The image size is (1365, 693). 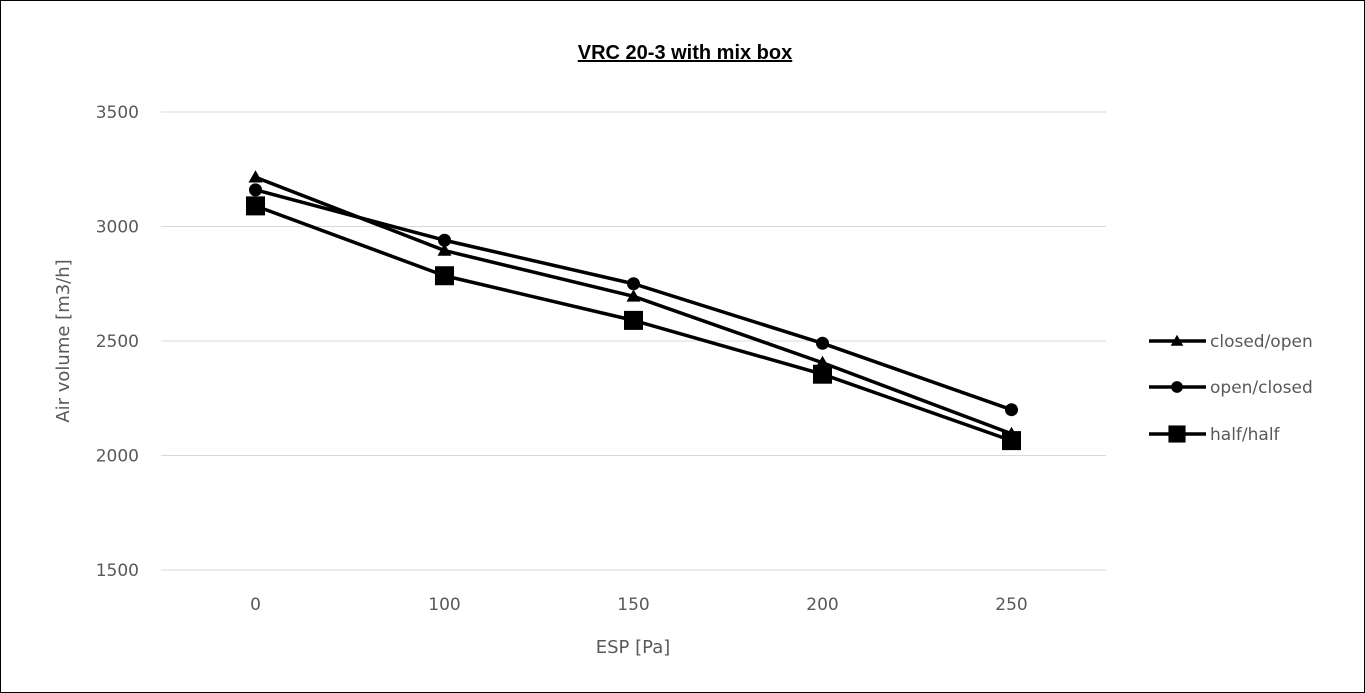 I want to click on y-axis-ticks: 1500 2000 2500 3000 3500, so click(x=117, y=342).